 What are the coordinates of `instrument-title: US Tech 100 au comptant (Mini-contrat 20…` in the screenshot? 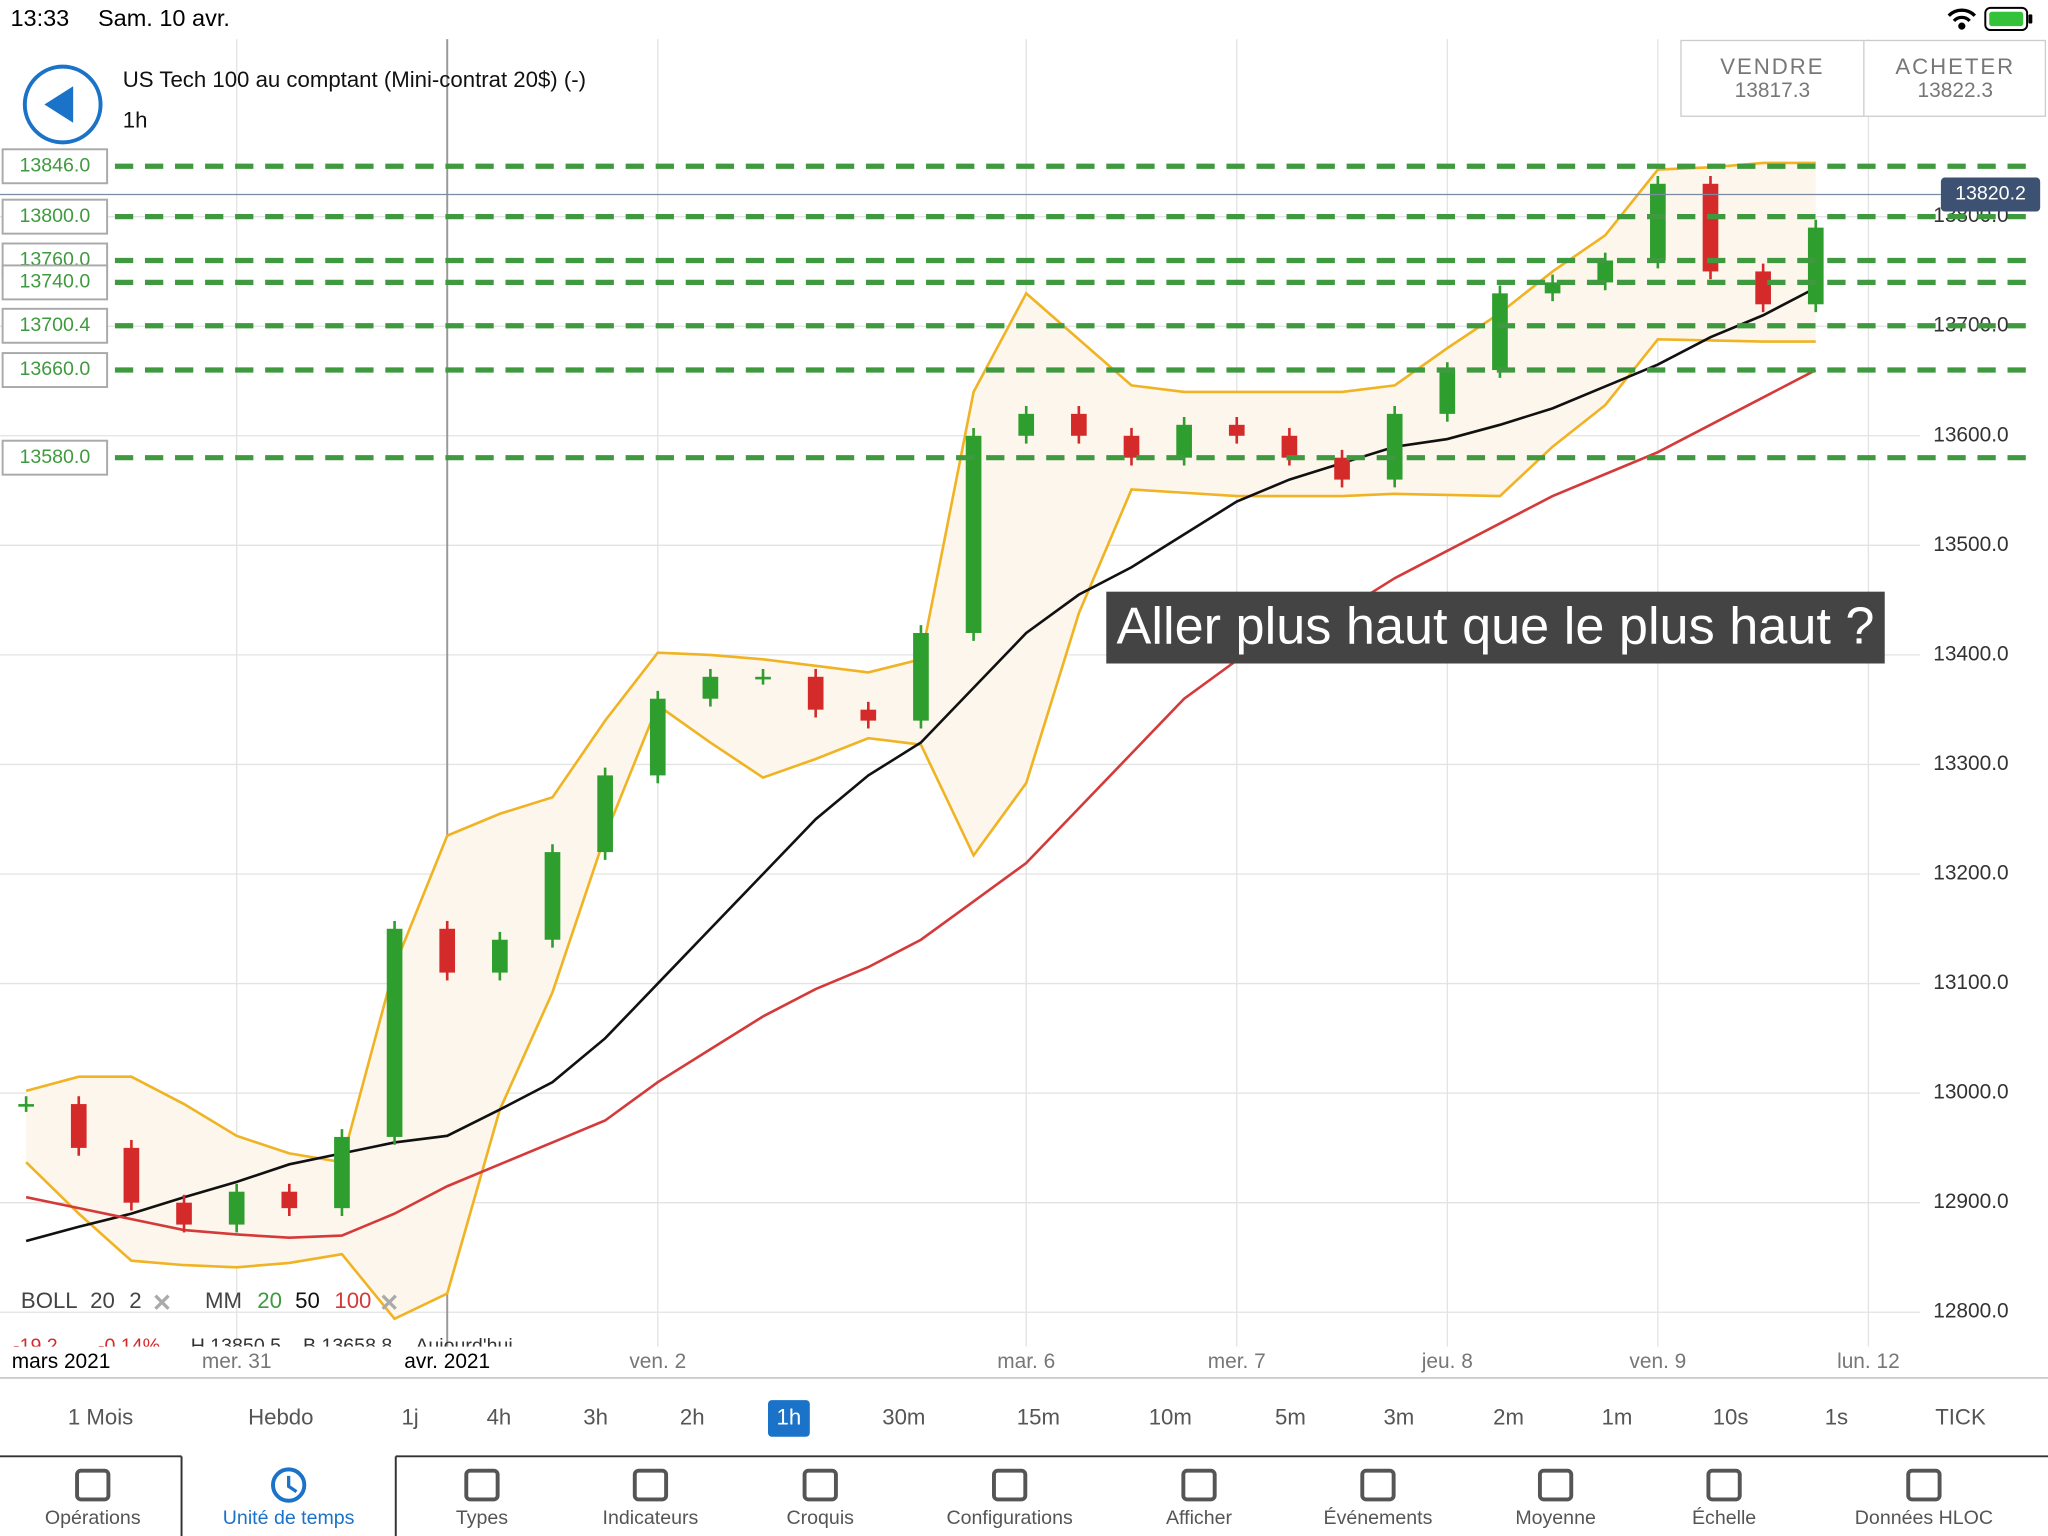 It's located at (354, 79).